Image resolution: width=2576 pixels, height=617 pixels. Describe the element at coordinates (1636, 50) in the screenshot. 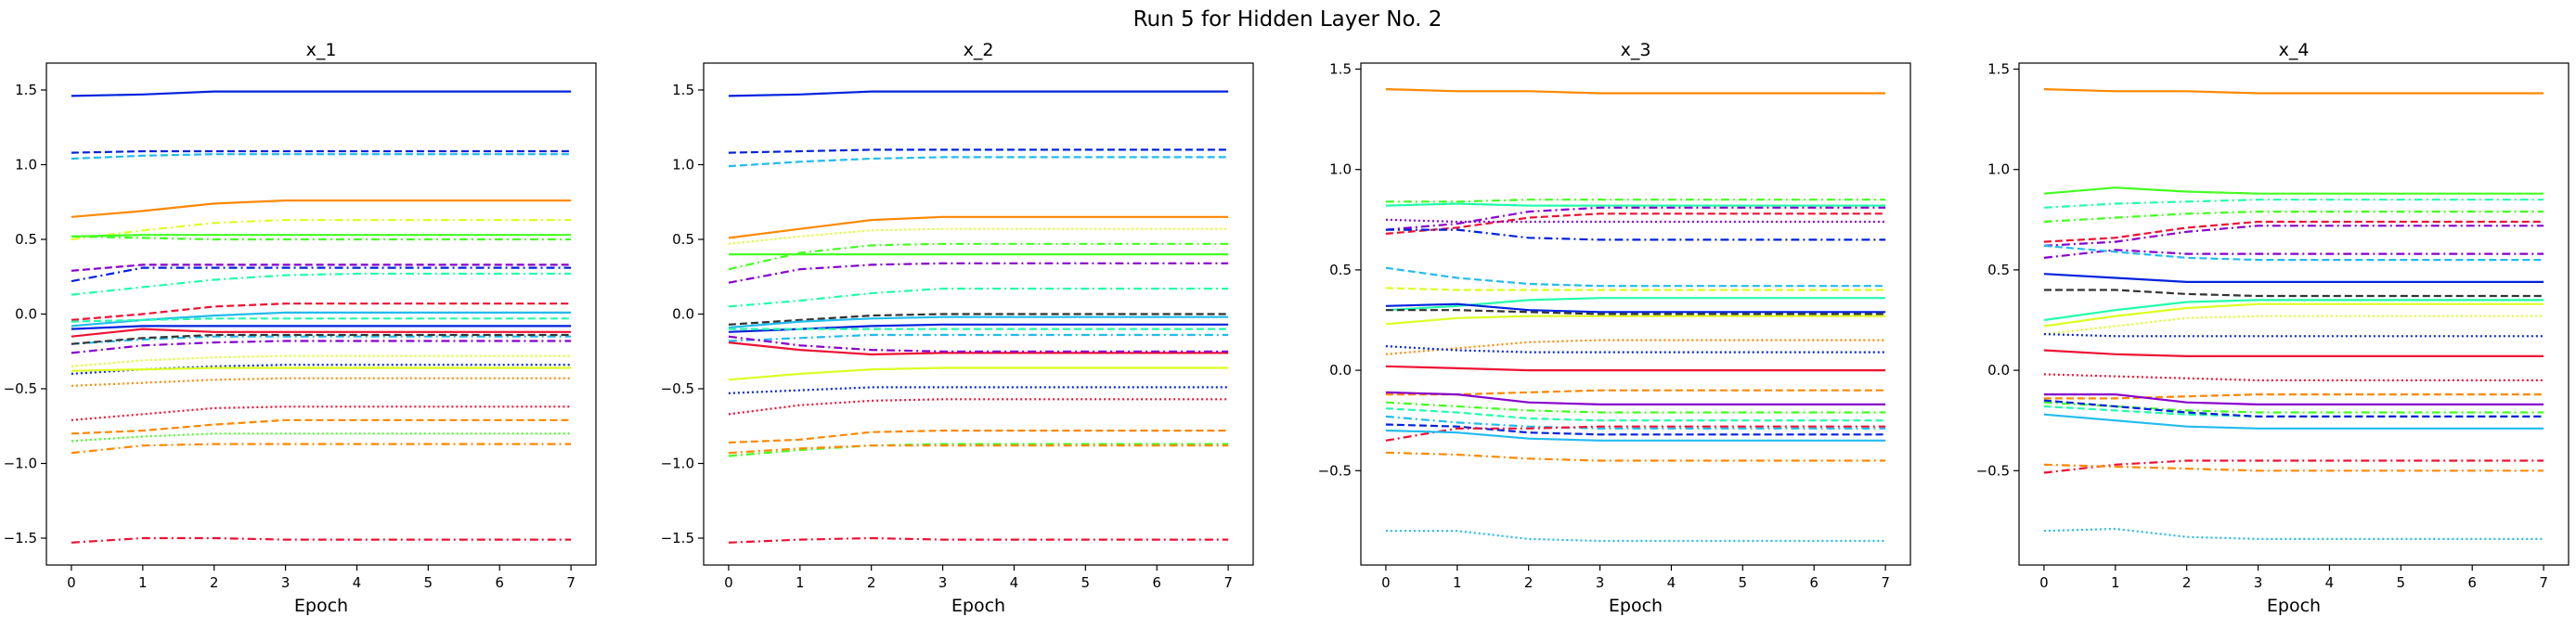

I see `subplot-title: x_3` at that location.